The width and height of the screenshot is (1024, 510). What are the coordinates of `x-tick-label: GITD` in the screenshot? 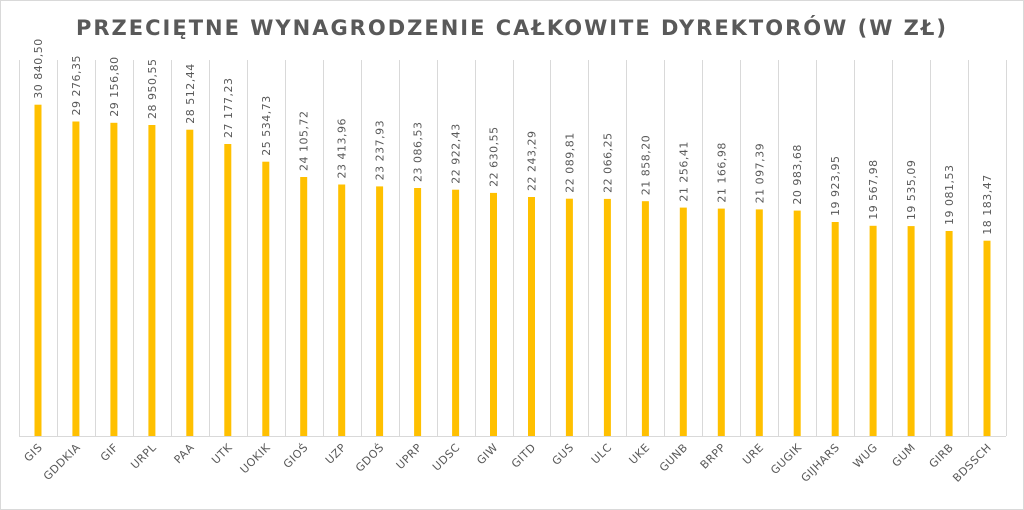 It's located at (524, 456).